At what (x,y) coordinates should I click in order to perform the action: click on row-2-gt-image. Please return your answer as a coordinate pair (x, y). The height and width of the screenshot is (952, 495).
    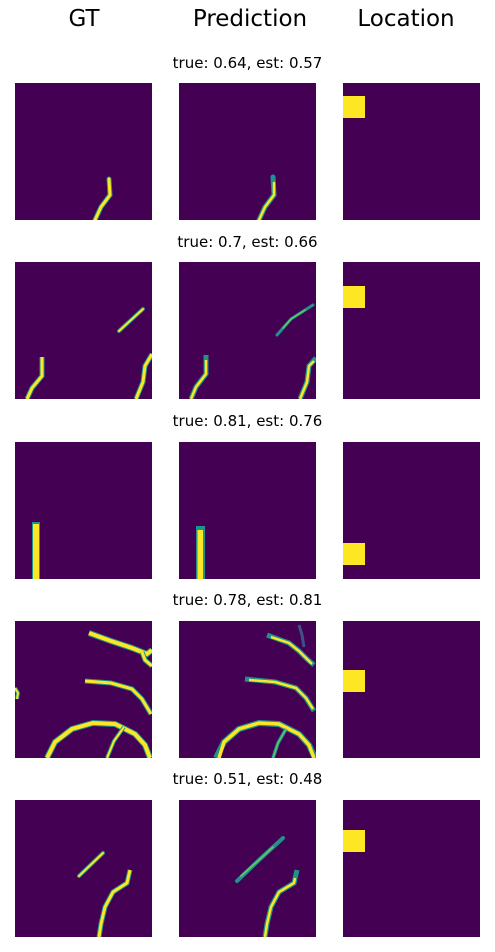
    Looking at the image, I should click on (83, 330).